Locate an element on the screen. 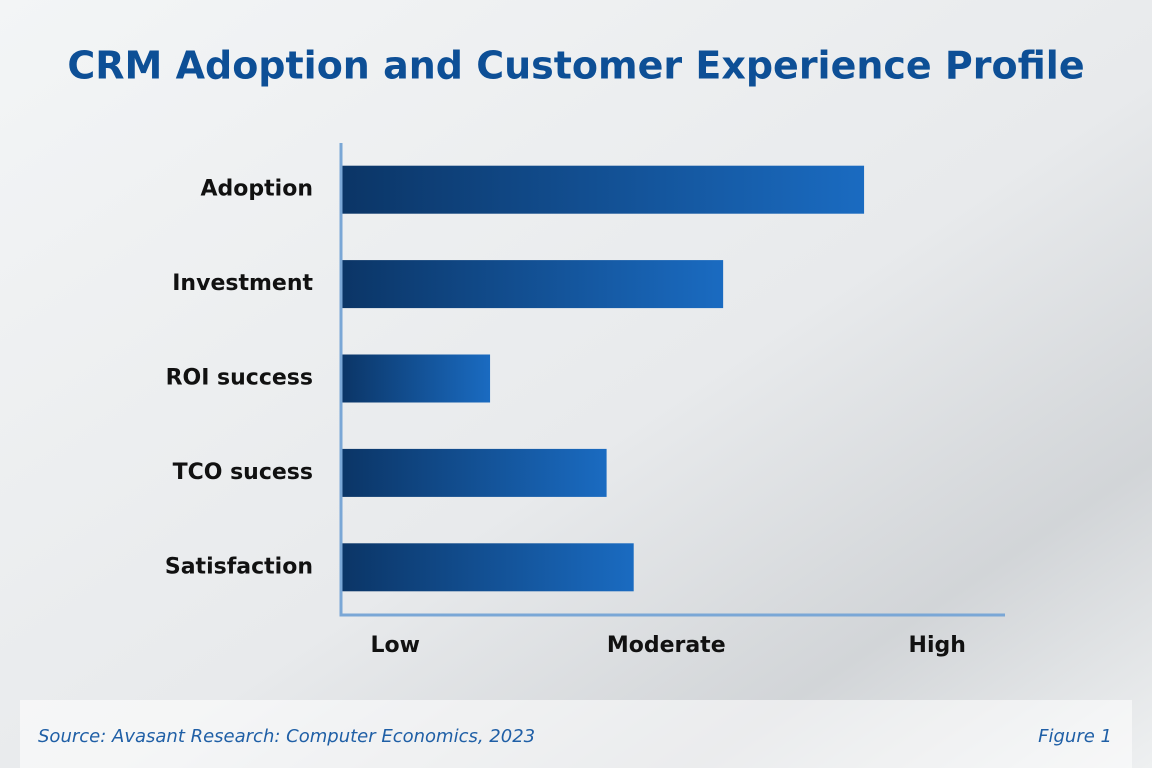  footer-band is located at coordinates (576, 734).